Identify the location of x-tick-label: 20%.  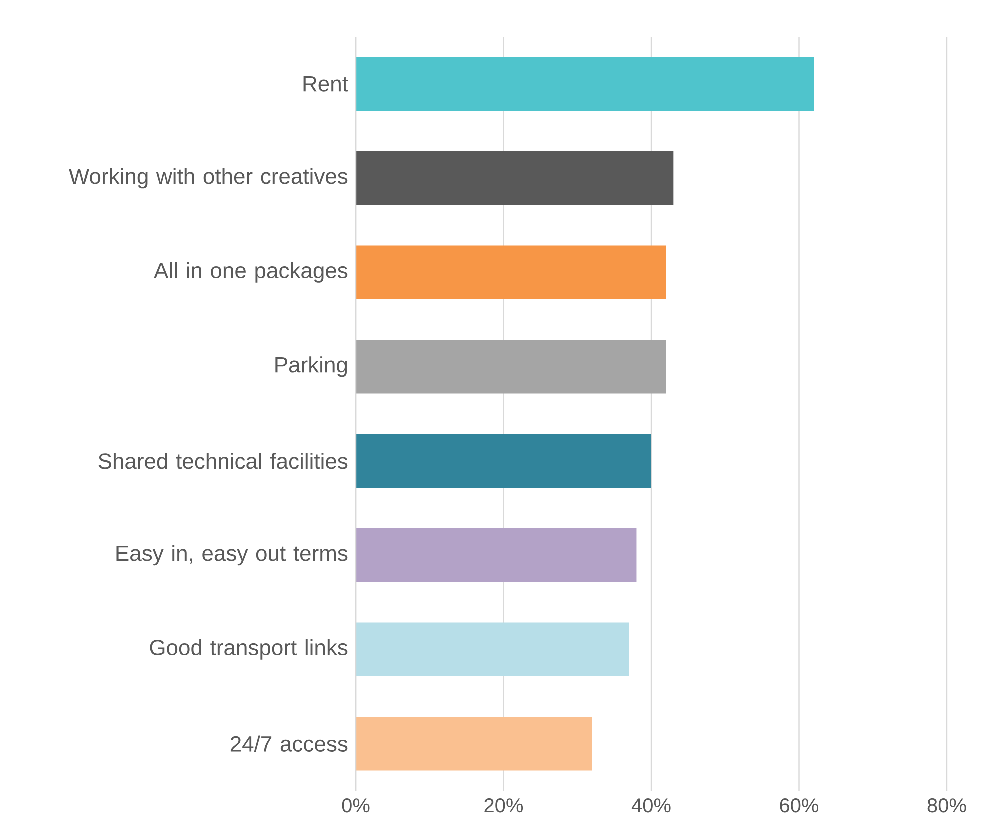
(504, 805).